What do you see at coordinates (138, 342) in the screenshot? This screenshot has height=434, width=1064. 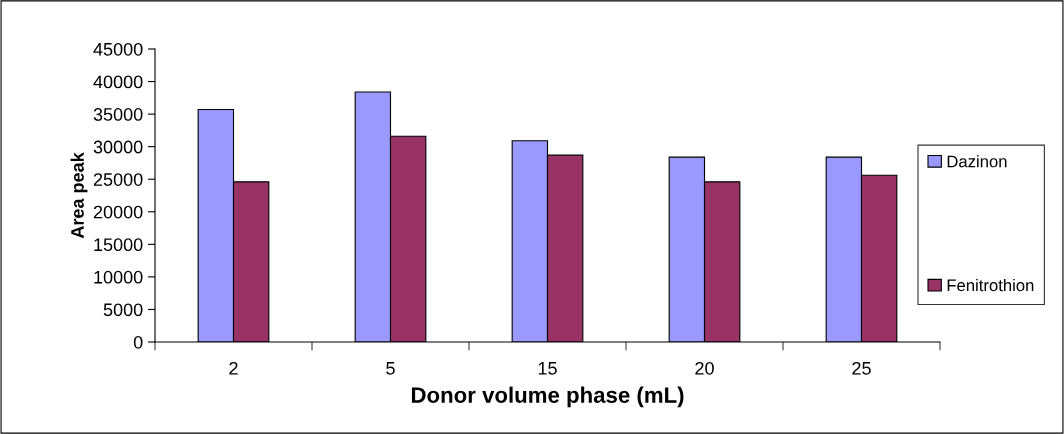 I see `y-tick-label: 0` at bounding box center [138, 342].